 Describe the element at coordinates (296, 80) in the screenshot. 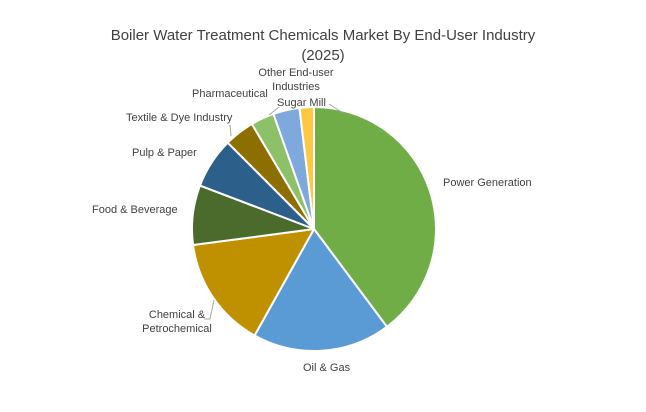

I see `slice-label-other-end-user: Other End-user Industries` at that location.